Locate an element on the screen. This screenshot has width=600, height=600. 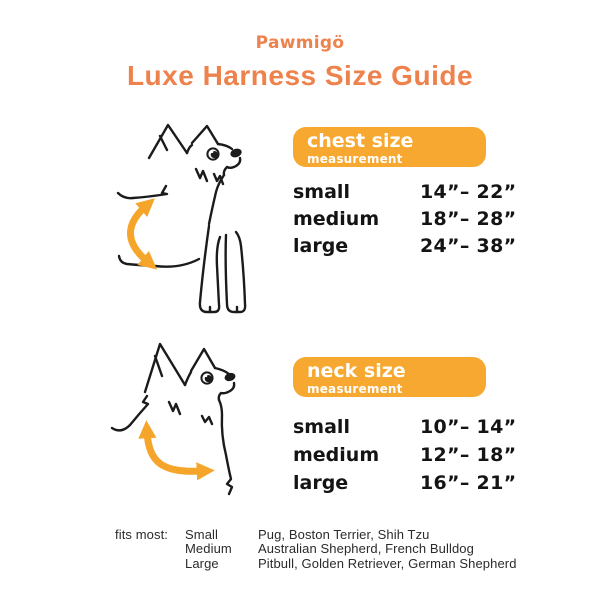
fits-size: Large is located at coordinates (202, 563).